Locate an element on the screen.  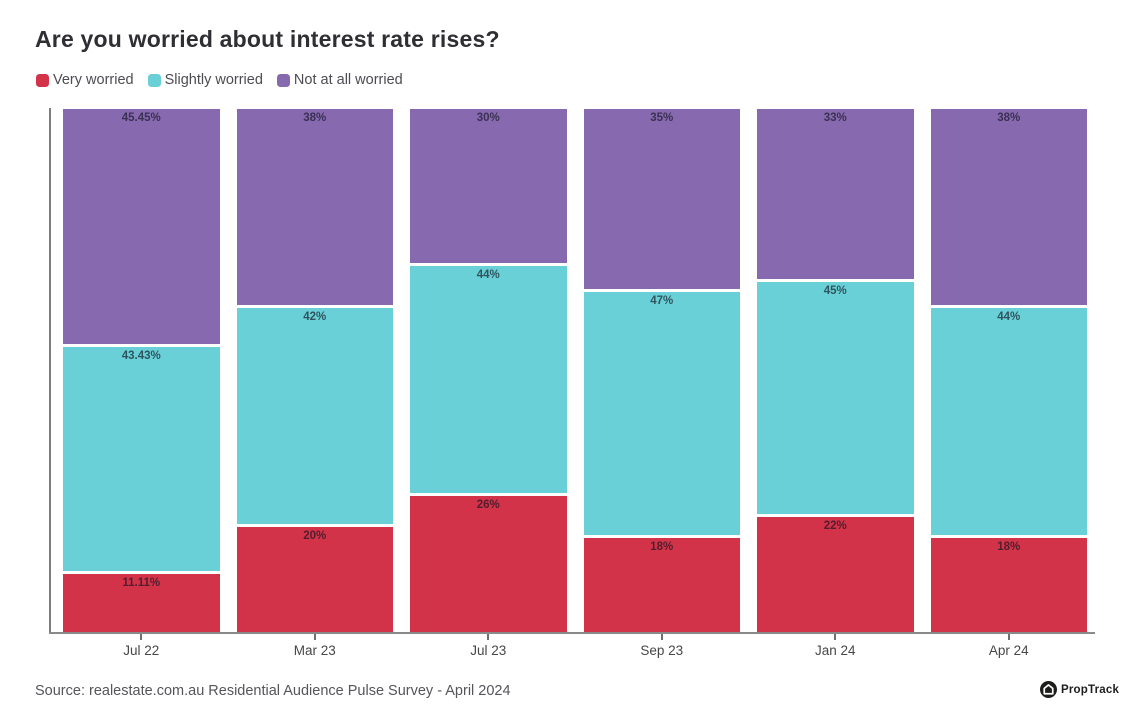
x-axis-cell-jan-24: Jan 24 is located at coordinates (835, 646).